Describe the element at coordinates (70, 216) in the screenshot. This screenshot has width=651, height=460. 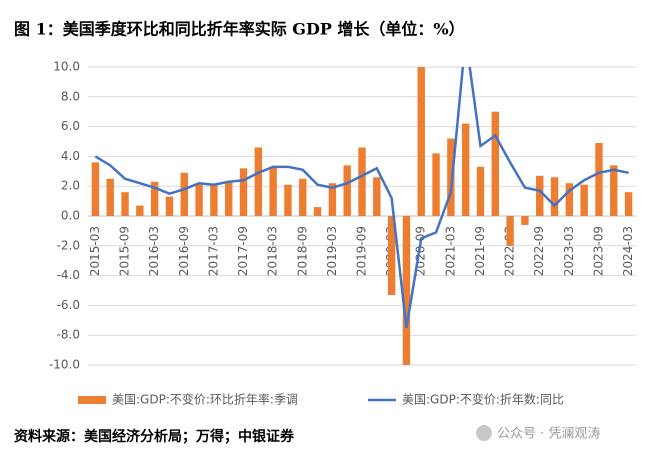
I see `y-tick-label: 0.0` at that location.